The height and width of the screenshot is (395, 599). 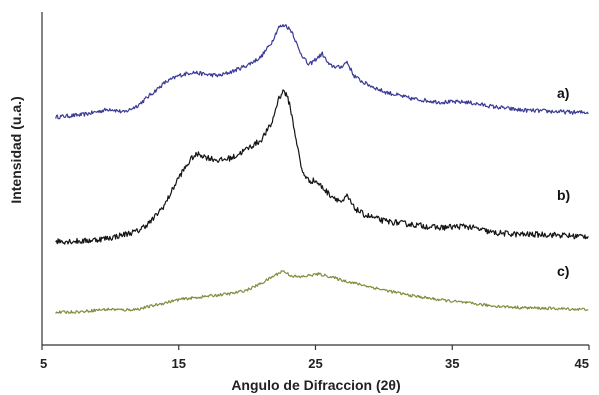 I want to click on x-tick-label: 35, so click(x=452, y=363).